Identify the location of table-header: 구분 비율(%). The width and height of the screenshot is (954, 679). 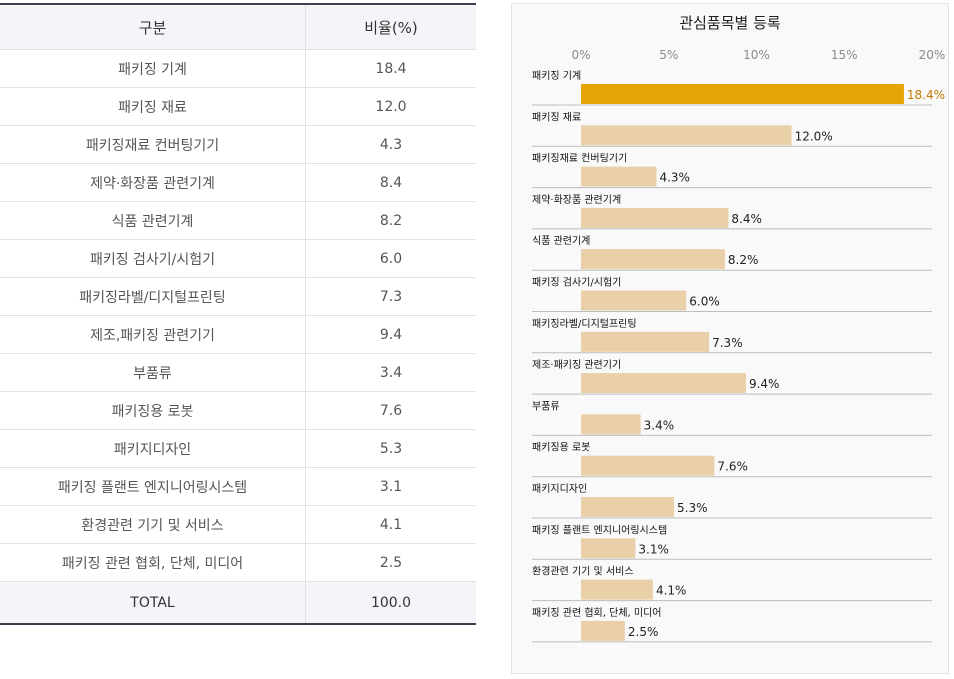
(238, 27).